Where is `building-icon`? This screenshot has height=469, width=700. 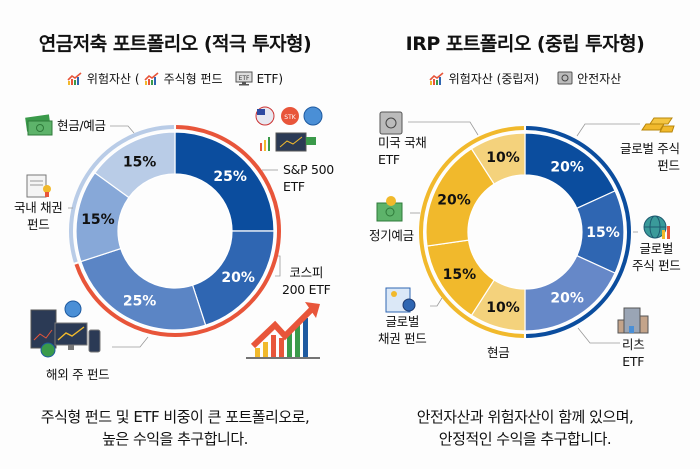 building-icon is located at coordinates (633, 320).